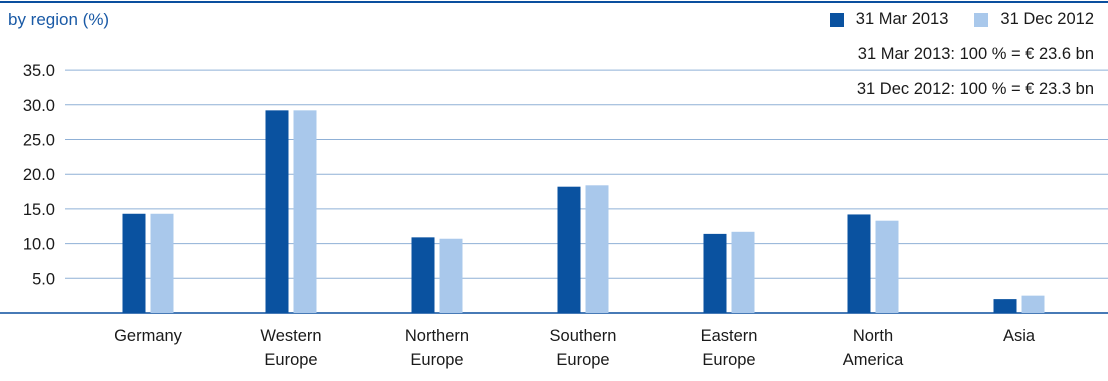  Describe the element at coordinates (975, 89) in the screenshot. I see `total-note-dec-2012: 31 Dec 2012: 100 % = € 23.3 bn` at that location.